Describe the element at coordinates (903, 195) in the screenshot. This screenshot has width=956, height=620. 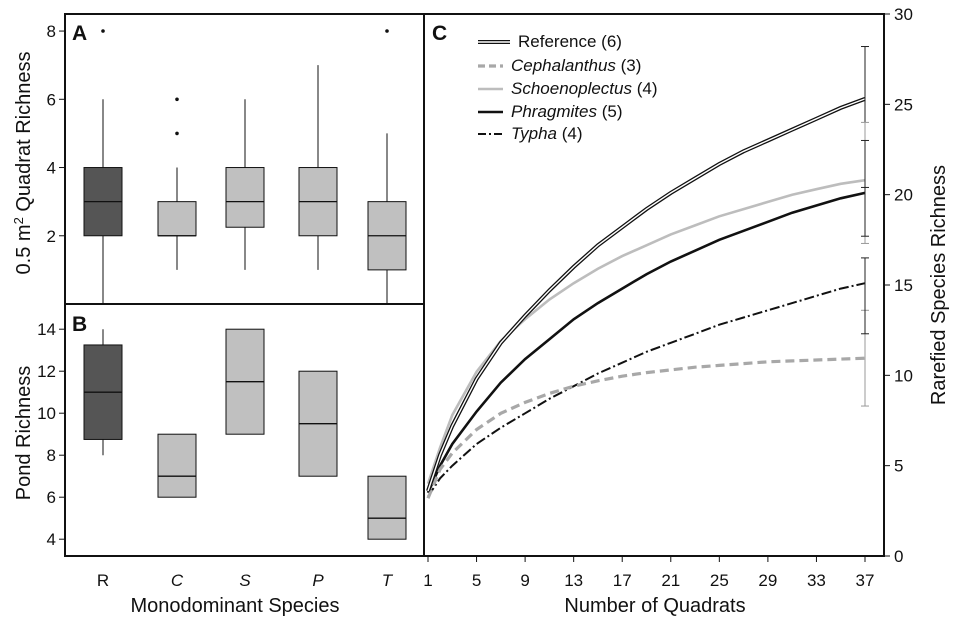
I see `y-tick-label: 20` at that location.